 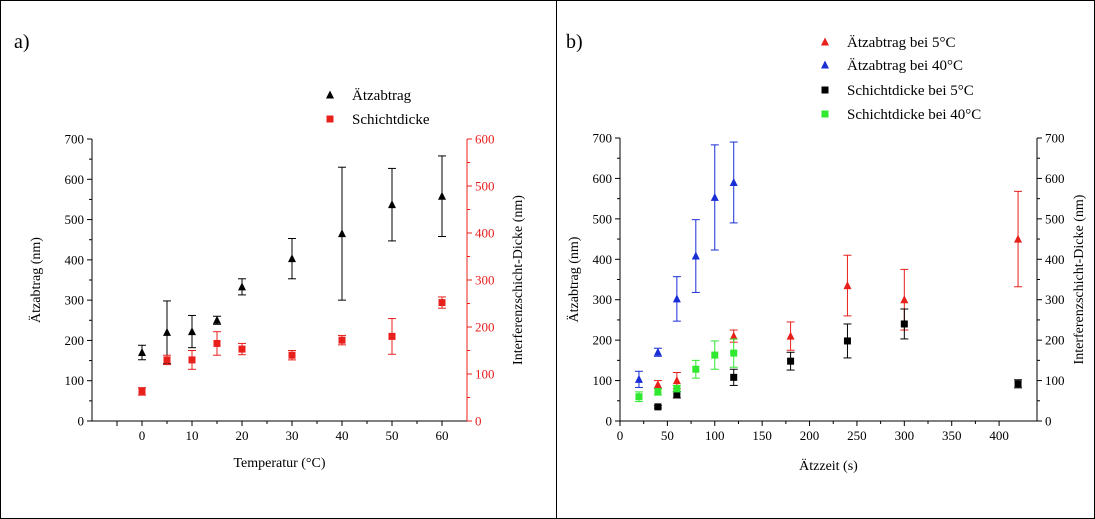 I want to click on x-tick-label: 400, so click(x=999, y=435).